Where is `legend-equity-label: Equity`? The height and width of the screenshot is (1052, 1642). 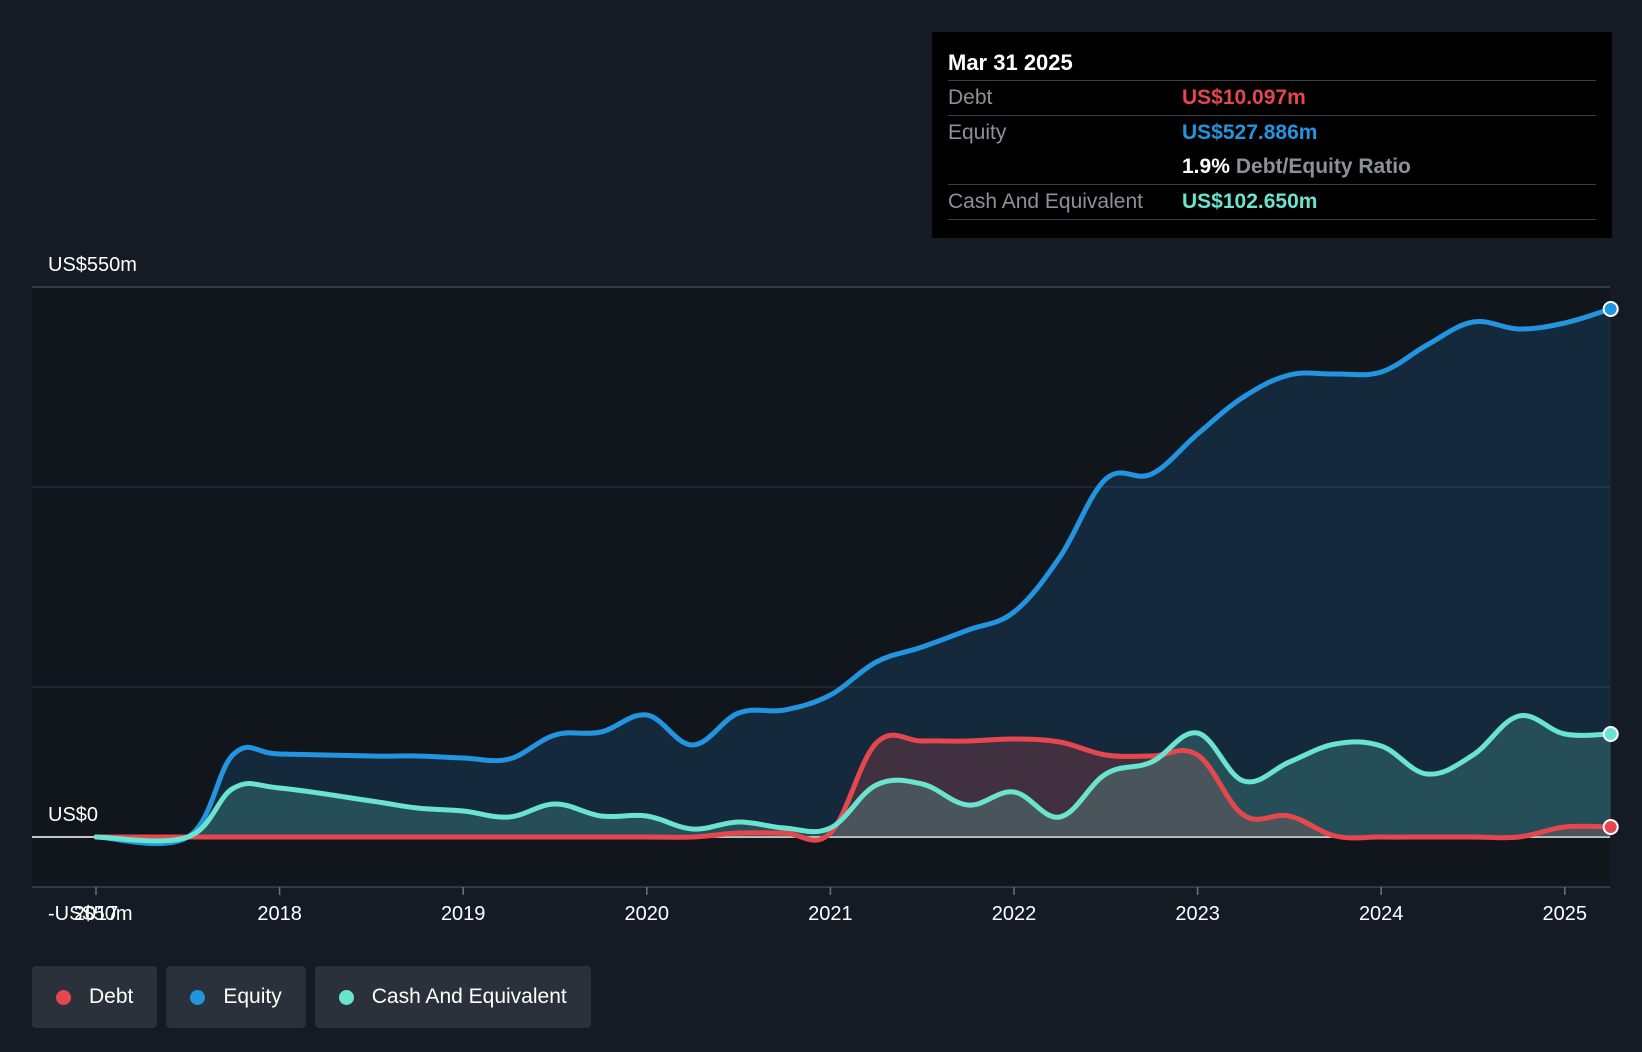
legend-equity-label: Equity is located at coordinates (252, 996).